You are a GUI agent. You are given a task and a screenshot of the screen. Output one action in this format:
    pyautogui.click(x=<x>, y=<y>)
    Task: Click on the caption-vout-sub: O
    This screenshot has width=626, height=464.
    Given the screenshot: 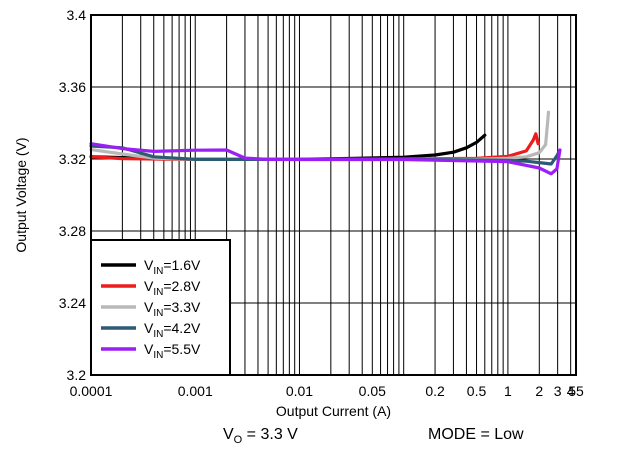 What is the action you would take?
    pyautogui.click(x=238, y=440)
    